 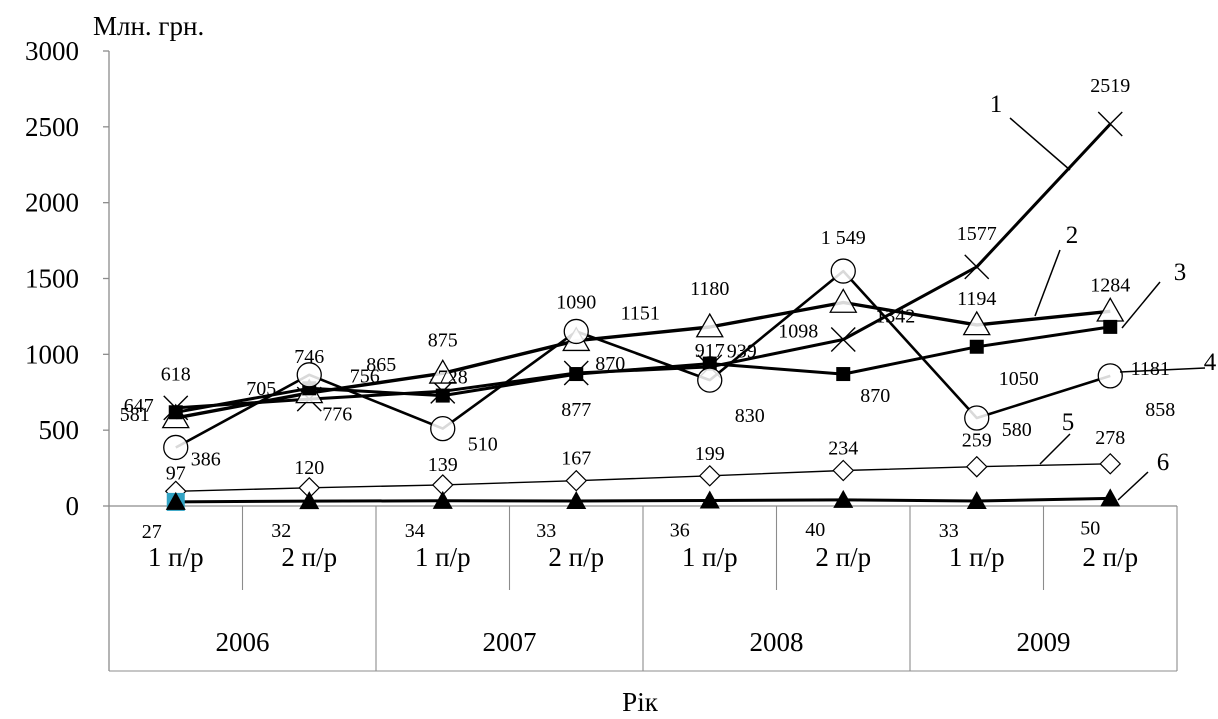 I want to click on data-label-series-1: 756, so click(x=365, y=376).